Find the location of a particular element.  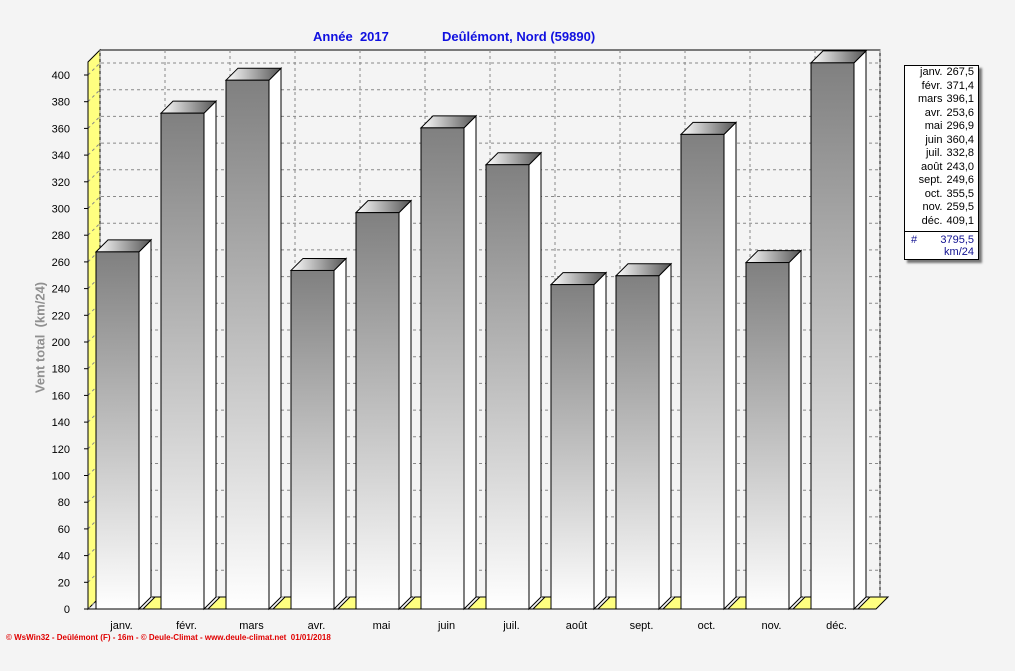

legend-value: 267,5 is located at coordinates (960, 72).